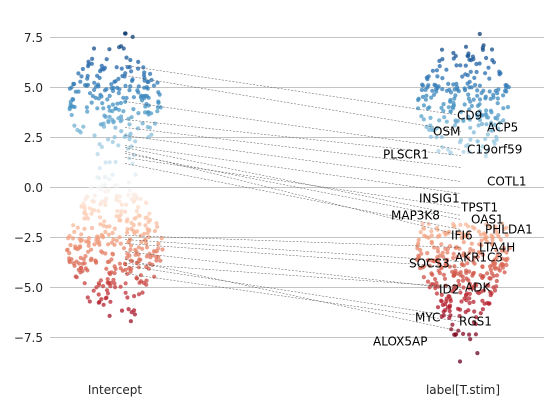  What do you see at coordinates (439, 199) in the screenshot?
I see `gene-label: INSIG1` at bounding box center [439, 199].